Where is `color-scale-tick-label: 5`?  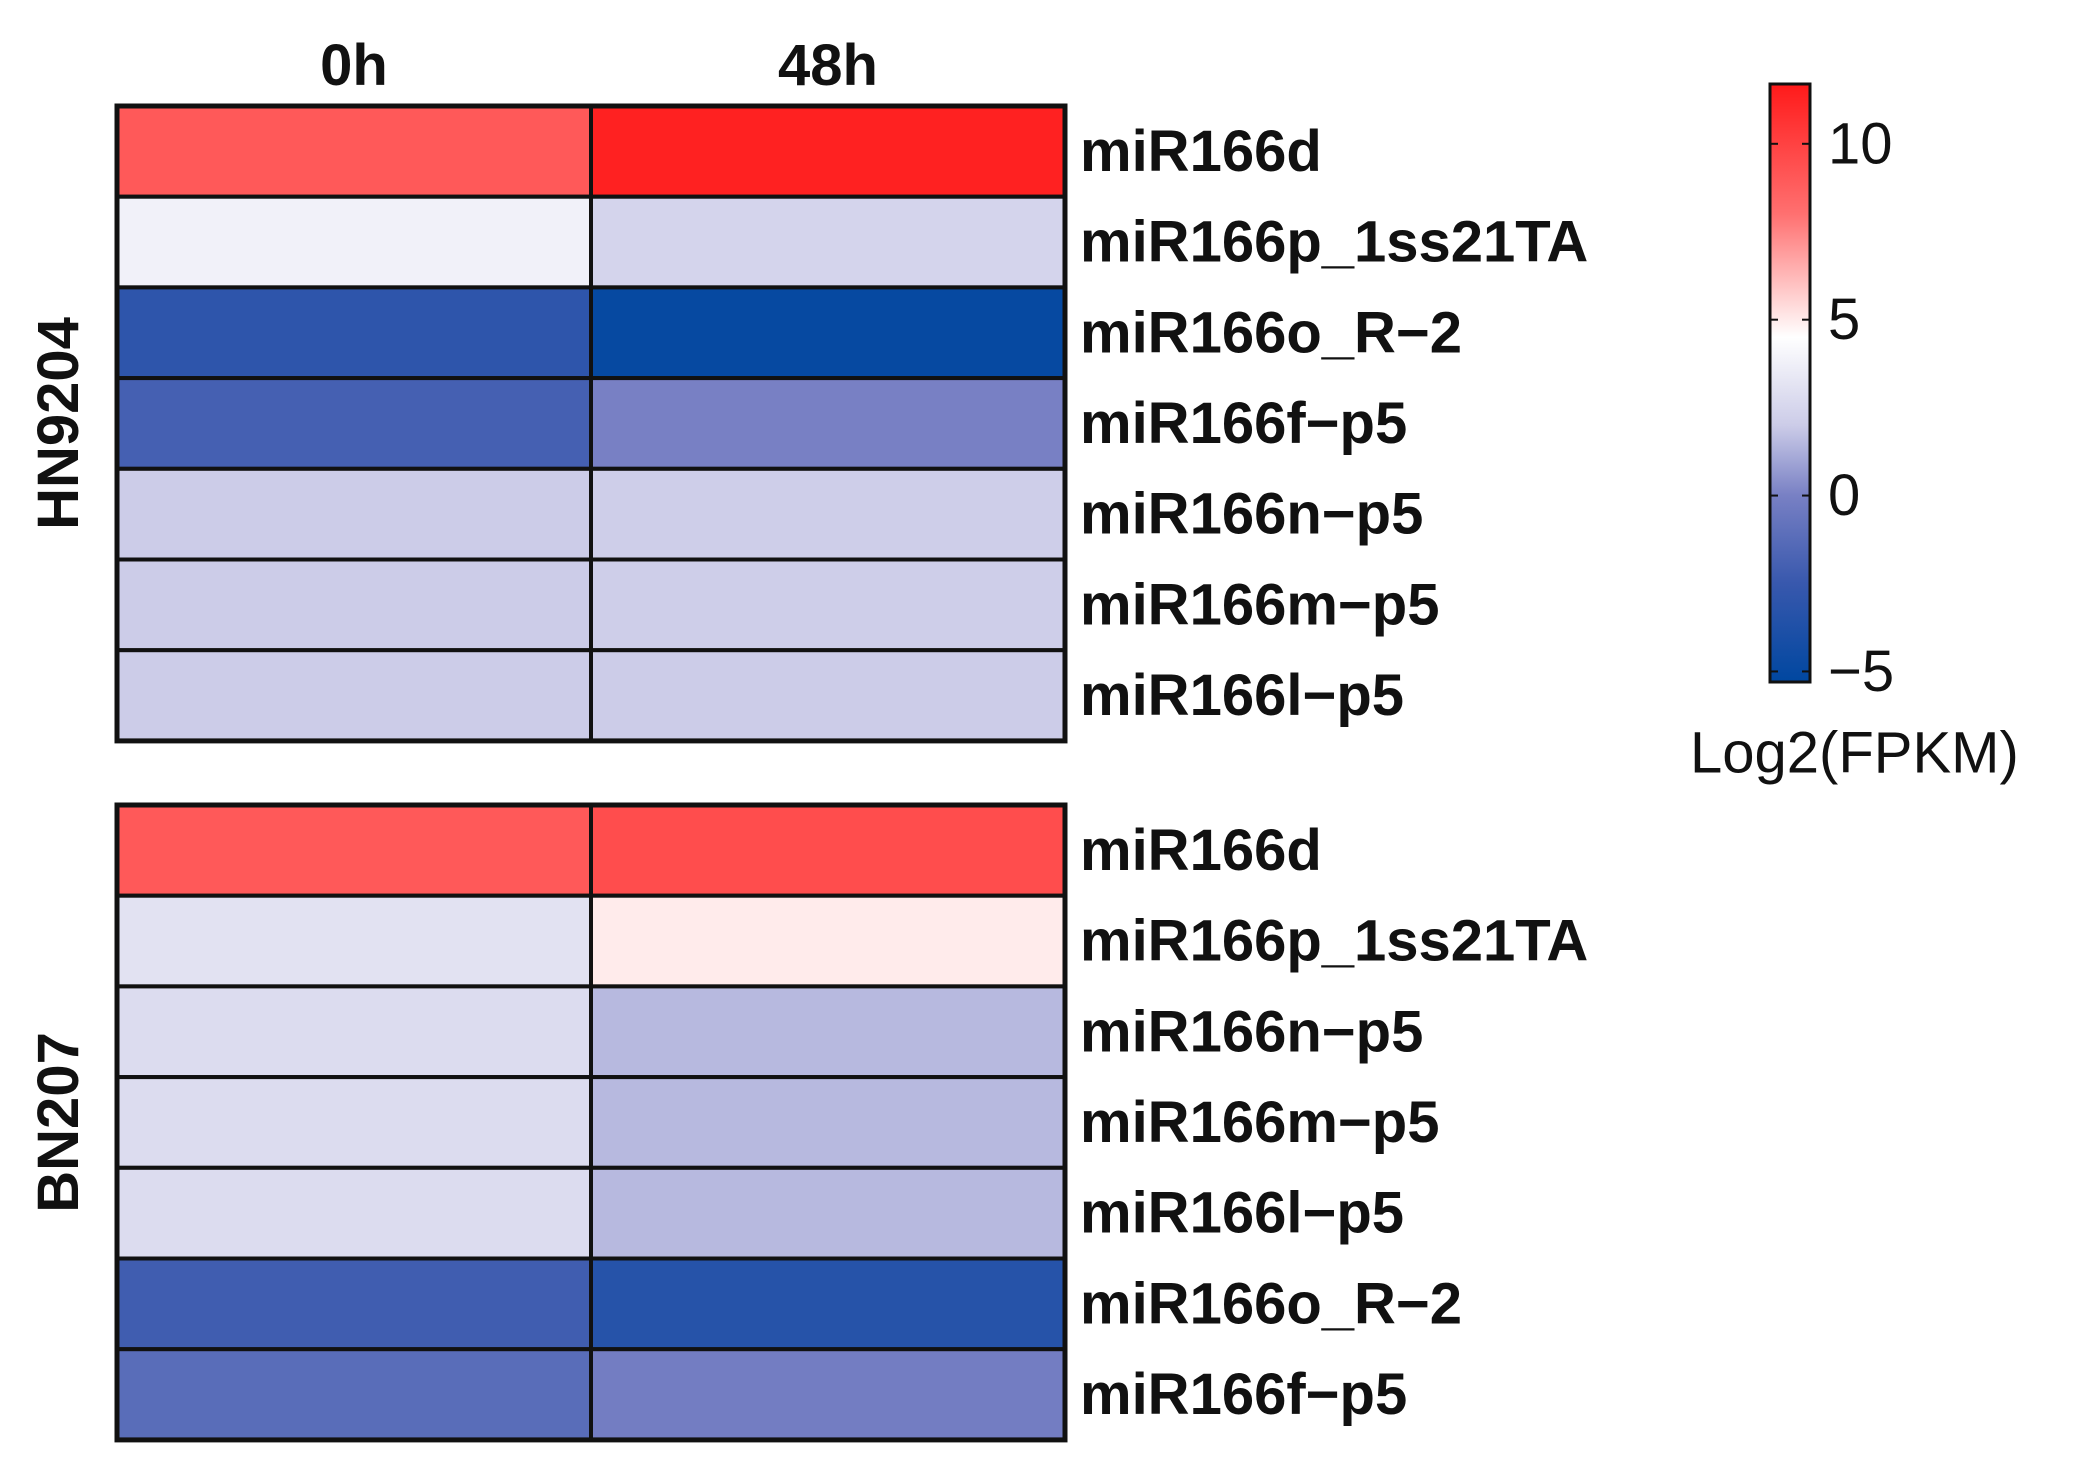
color-scale-tick-label: 5 is located at coordinates (1844, 319).